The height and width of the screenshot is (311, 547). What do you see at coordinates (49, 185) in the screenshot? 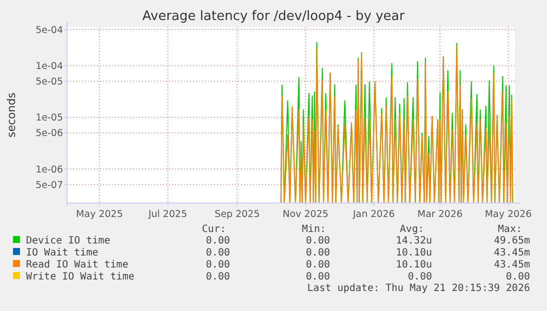
I see `y-tick-label: 5e-07` at bounding box center [49, 185].